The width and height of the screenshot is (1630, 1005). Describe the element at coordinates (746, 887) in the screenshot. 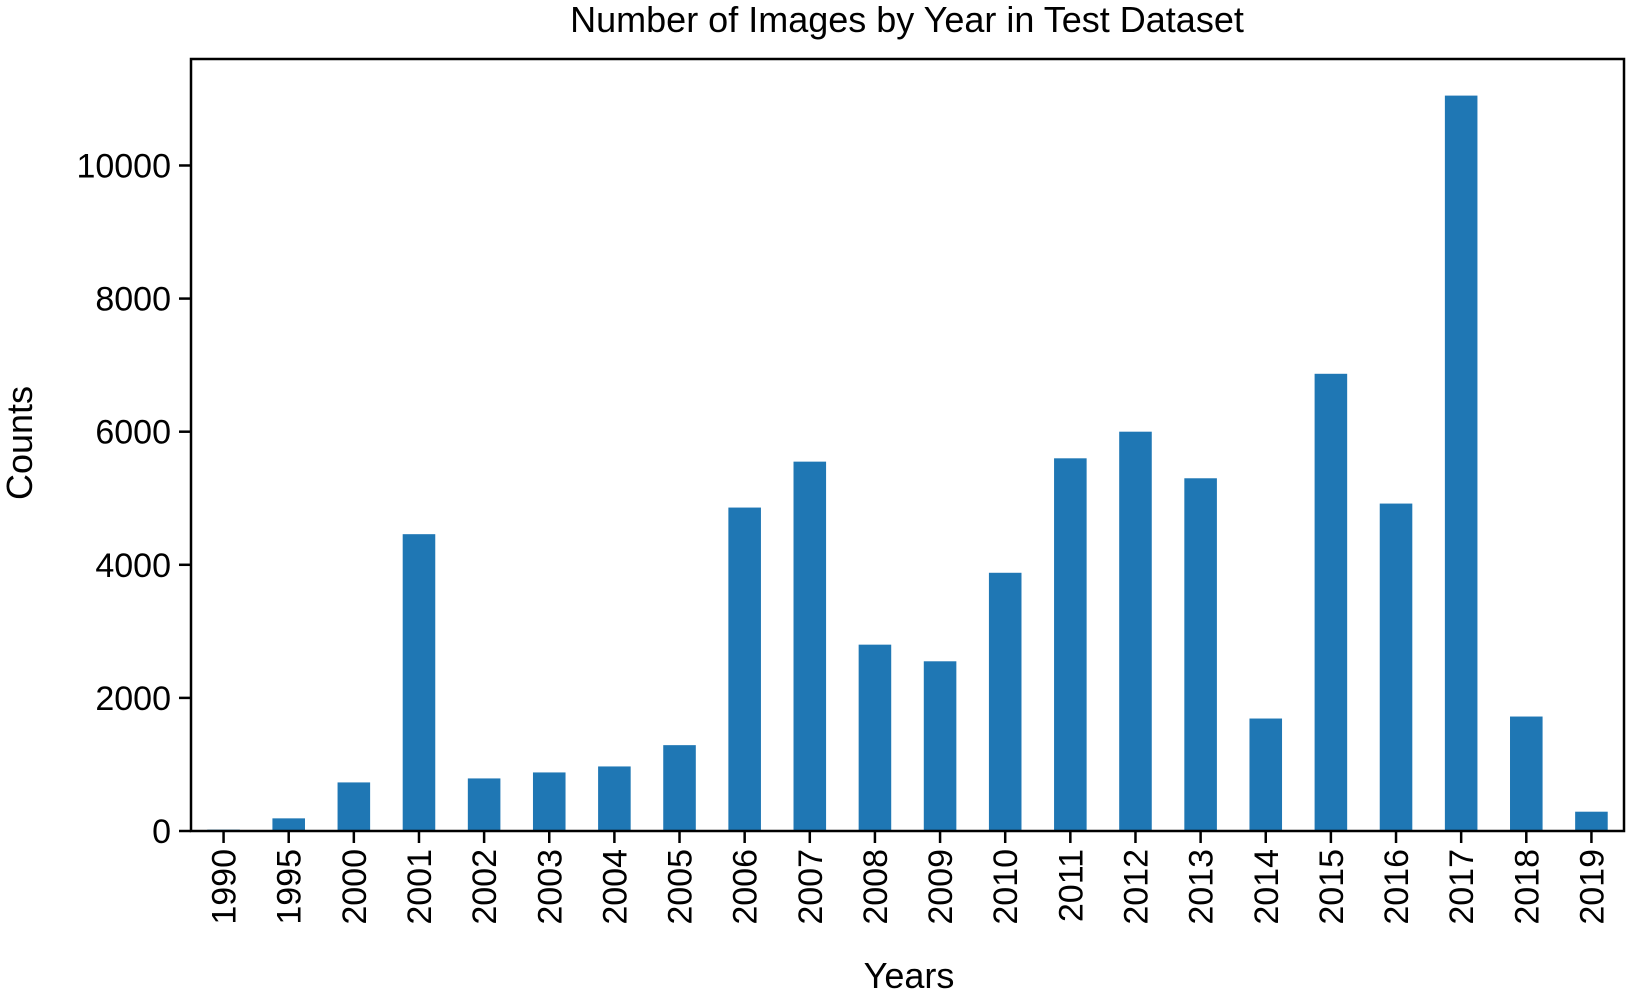

I see `x-tick-label: 2006` at that location.